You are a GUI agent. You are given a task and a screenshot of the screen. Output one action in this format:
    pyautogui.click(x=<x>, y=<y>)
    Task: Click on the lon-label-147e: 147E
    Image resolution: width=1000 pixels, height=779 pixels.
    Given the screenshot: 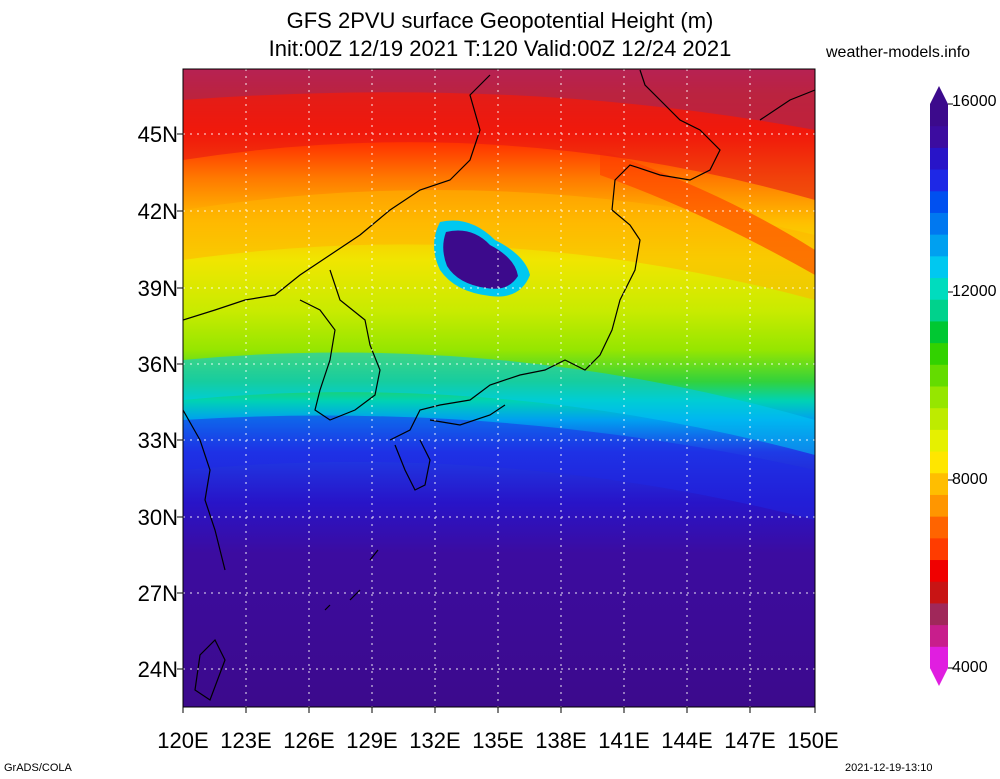 What is the action you would take?
    pyautogui.click(x=750, y=740)
    